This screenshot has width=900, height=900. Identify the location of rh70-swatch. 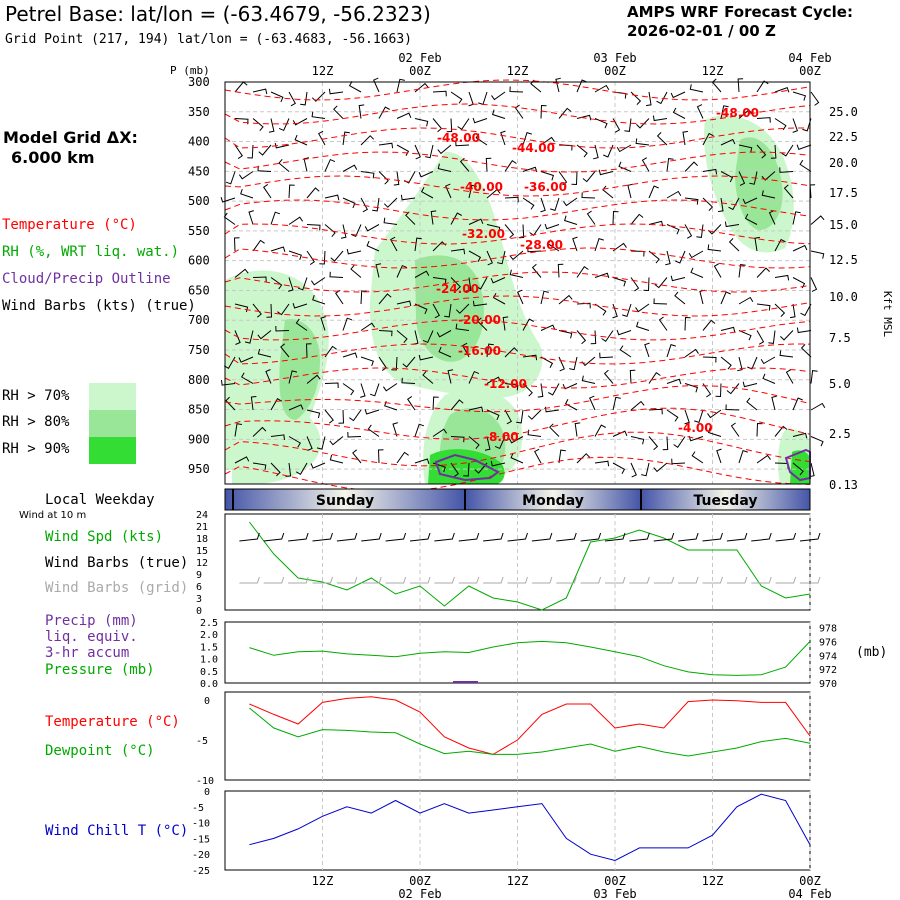
(112, 396).